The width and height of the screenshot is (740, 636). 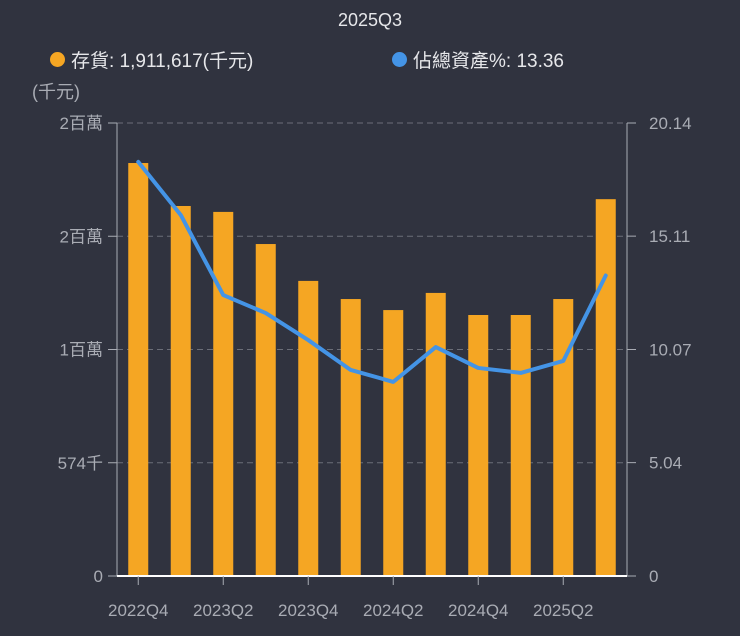 I want to click on legend-item-asset-ratio: 佔總資產%: 13.36, so click(x=478, y=59).